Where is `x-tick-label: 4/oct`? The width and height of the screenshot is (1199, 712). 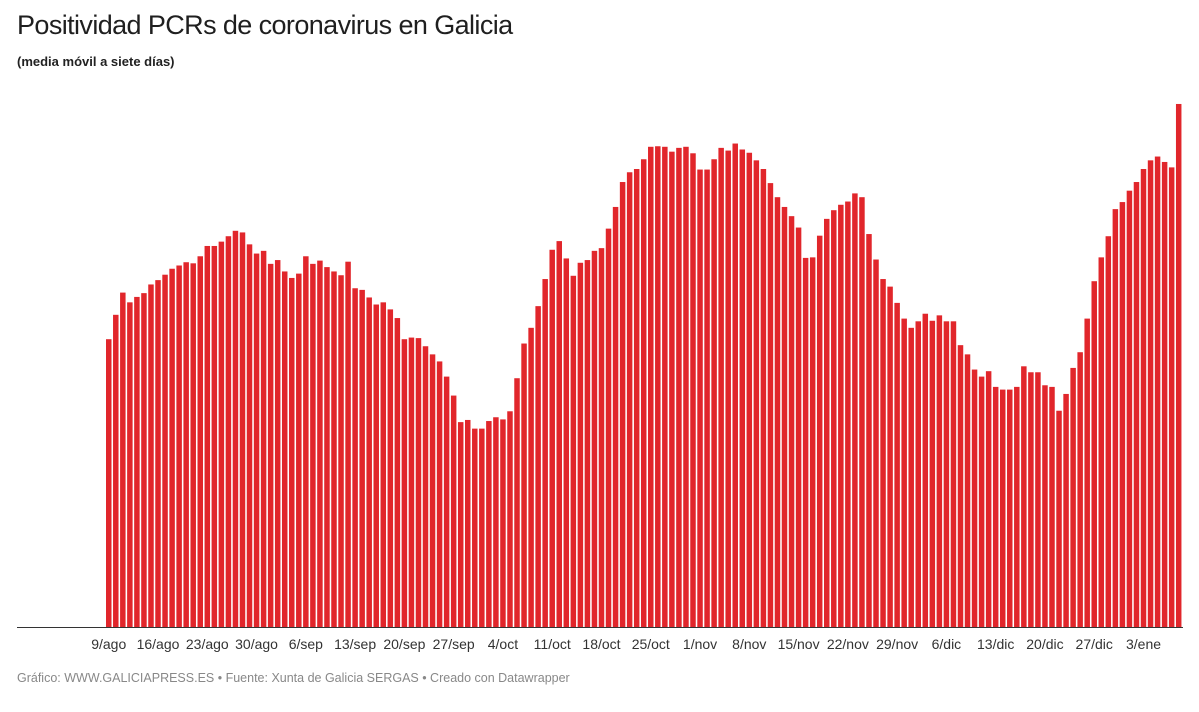 x-tick-label: 4/oct is located at coordinates (503, 644).